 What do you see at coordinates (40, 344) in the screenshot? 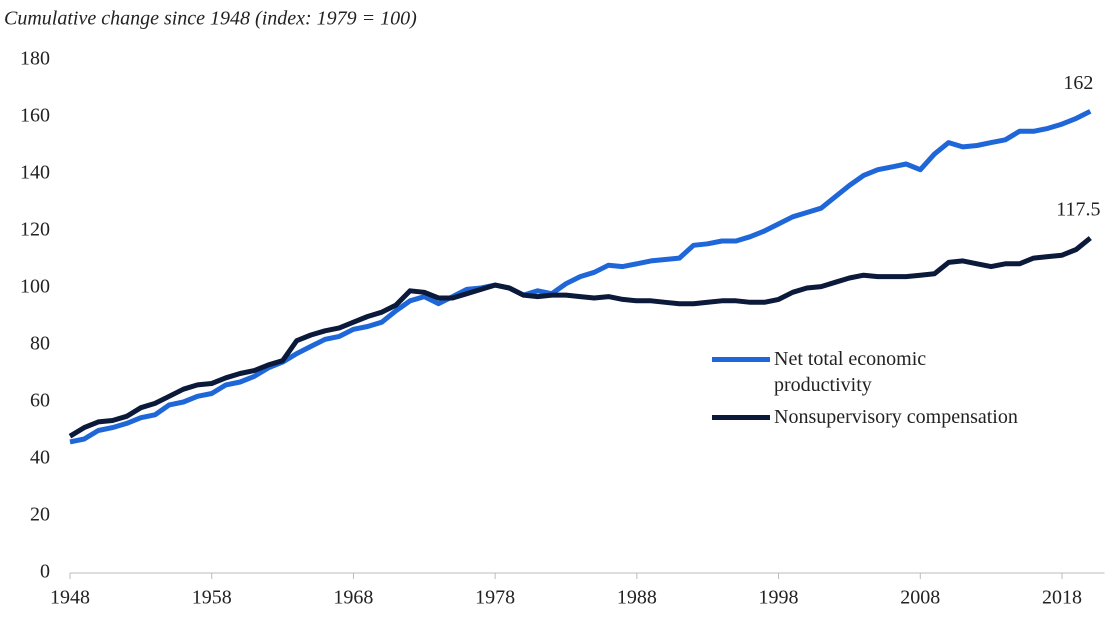
I see `y-tick-label: 80` at bounding box center [40, 344].